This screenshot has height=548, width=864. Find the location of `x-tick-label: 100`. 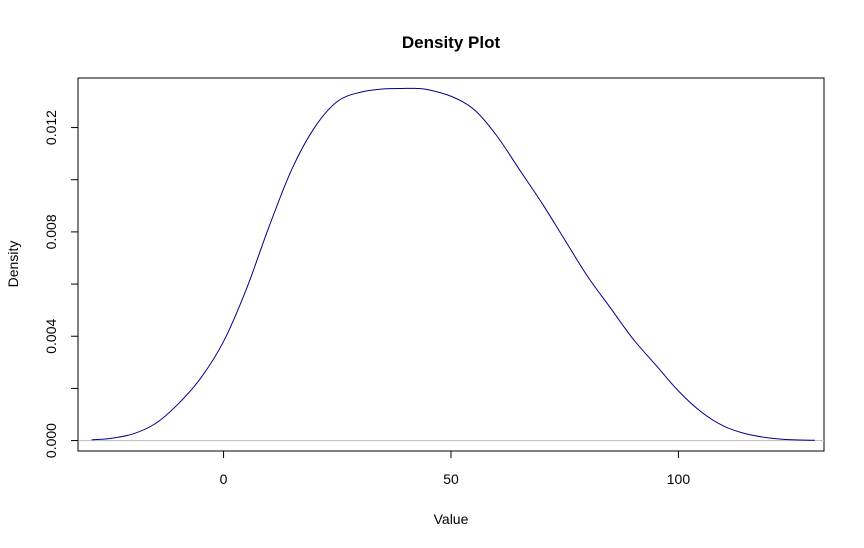

x-tick-label: 100 is located at coordinates (679, 479).